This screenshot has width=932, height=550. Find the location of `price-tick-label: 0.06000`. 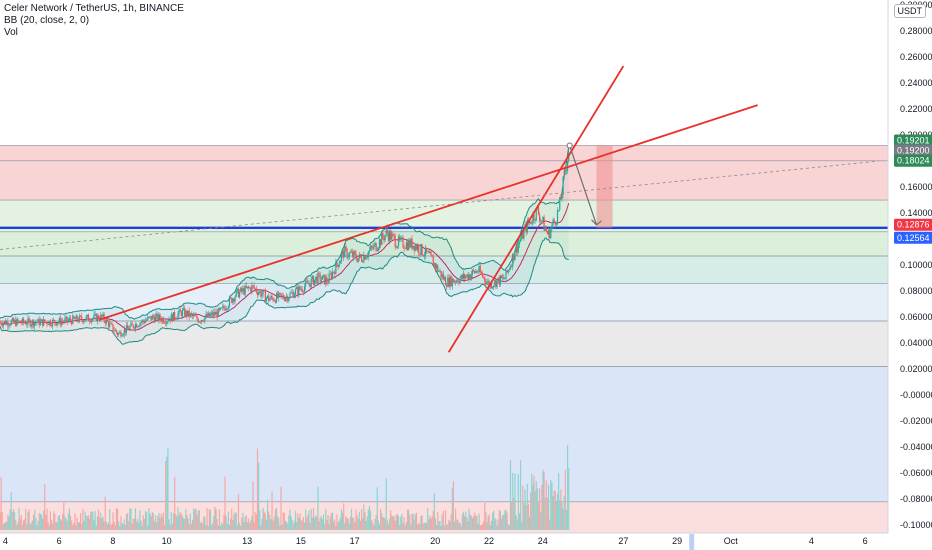

price-tick-label: 0.06000 is located at coordinates (916, 317).